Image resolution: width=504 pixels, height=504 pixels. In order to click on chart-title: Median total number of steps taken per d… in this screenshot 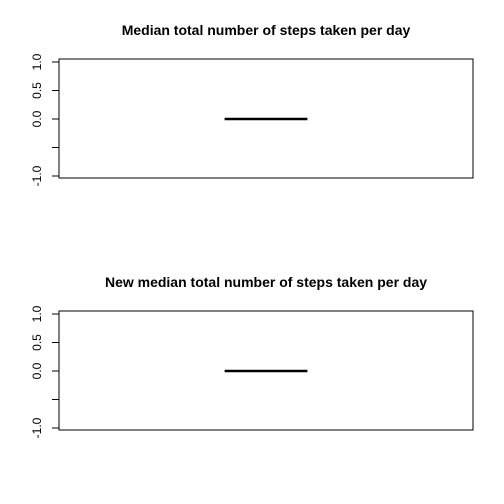, I will do `click(266, 30)`.